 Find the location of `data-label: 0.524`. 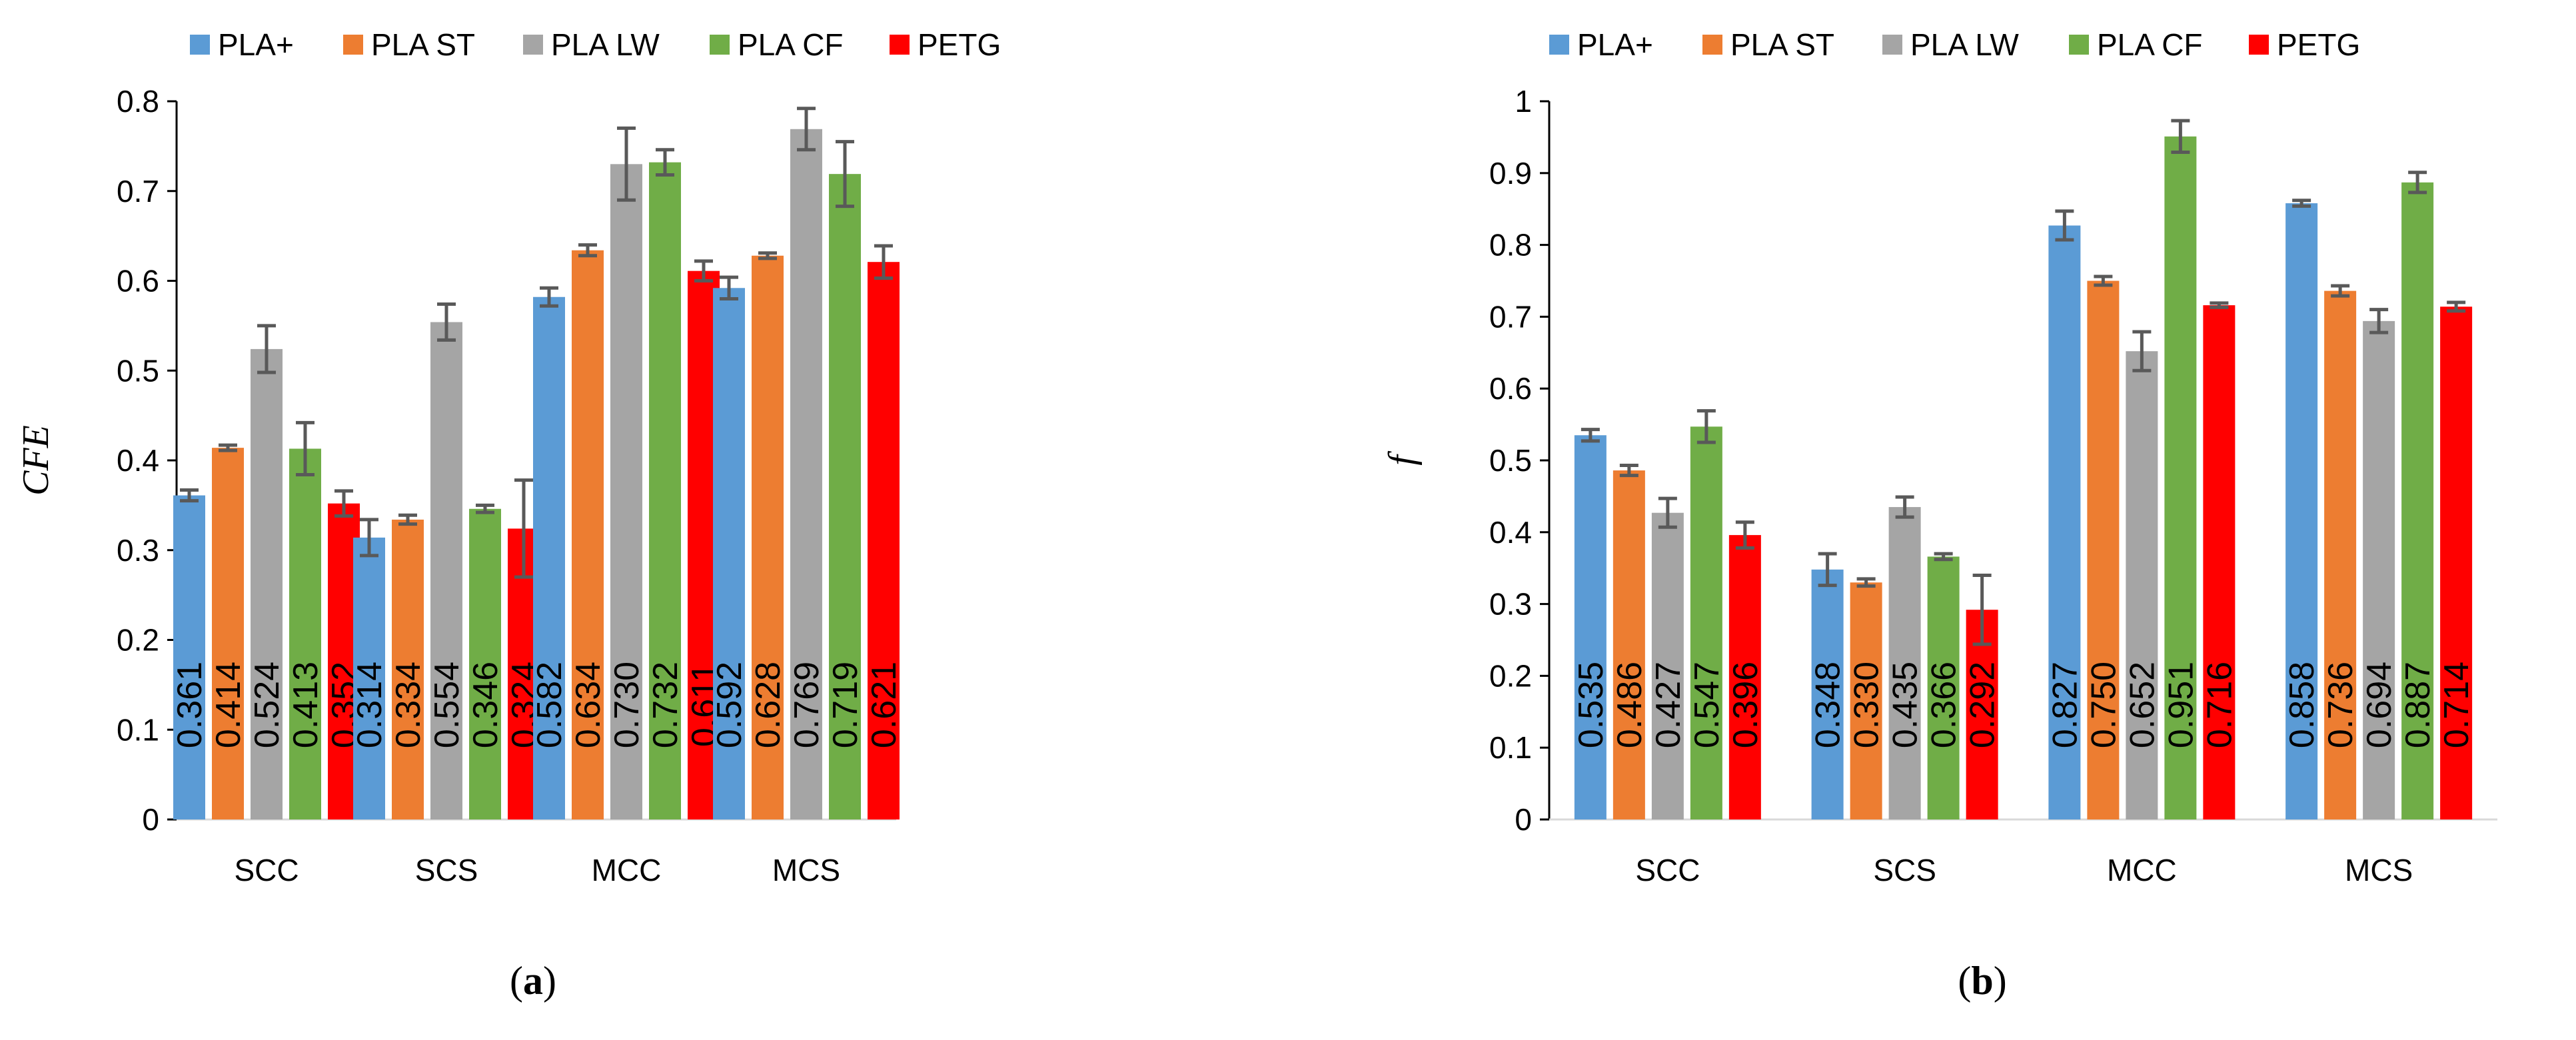

data-label: 0.524 is located at coordinates (267, 705).